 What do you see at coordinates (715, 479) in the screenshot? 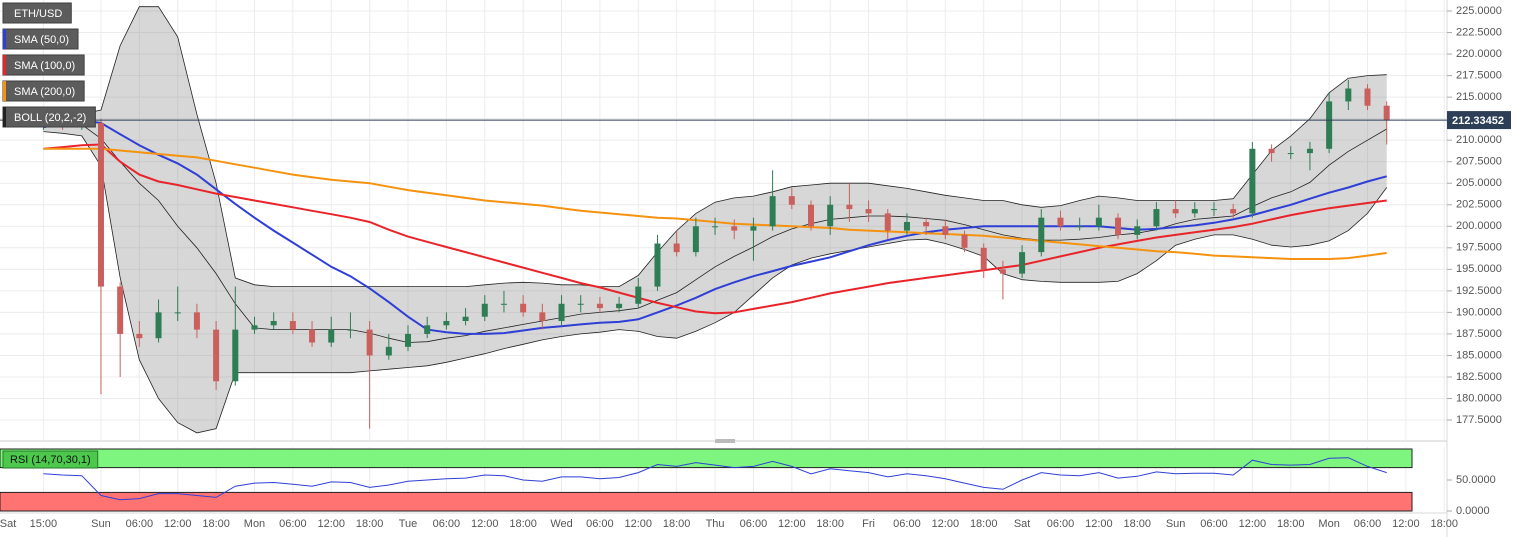
I see `rsi-line` at bounding box center [715, 479].